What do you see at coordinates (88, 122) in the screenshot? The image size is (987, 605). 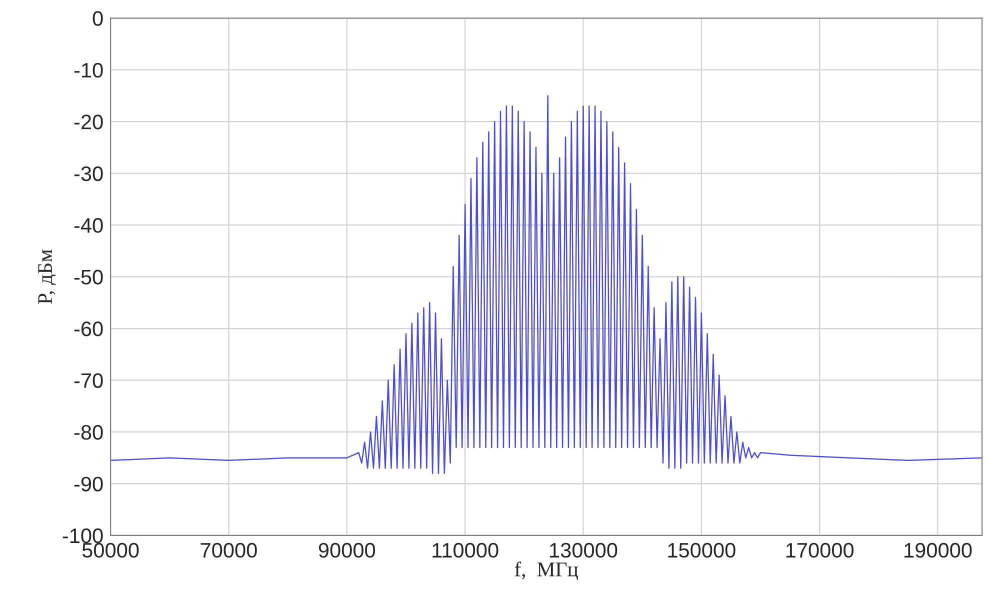 I see `y-tick-label: -20` at bounding box center [88, 122].